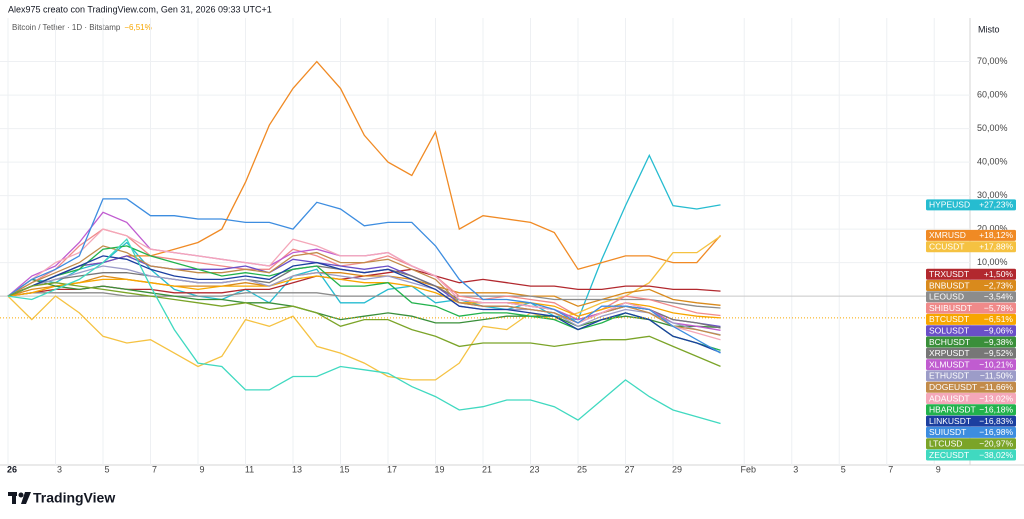 This screenshot has height=519, width=1024. I want to click on y-tick-label: 60,00%, so click(992, 94).